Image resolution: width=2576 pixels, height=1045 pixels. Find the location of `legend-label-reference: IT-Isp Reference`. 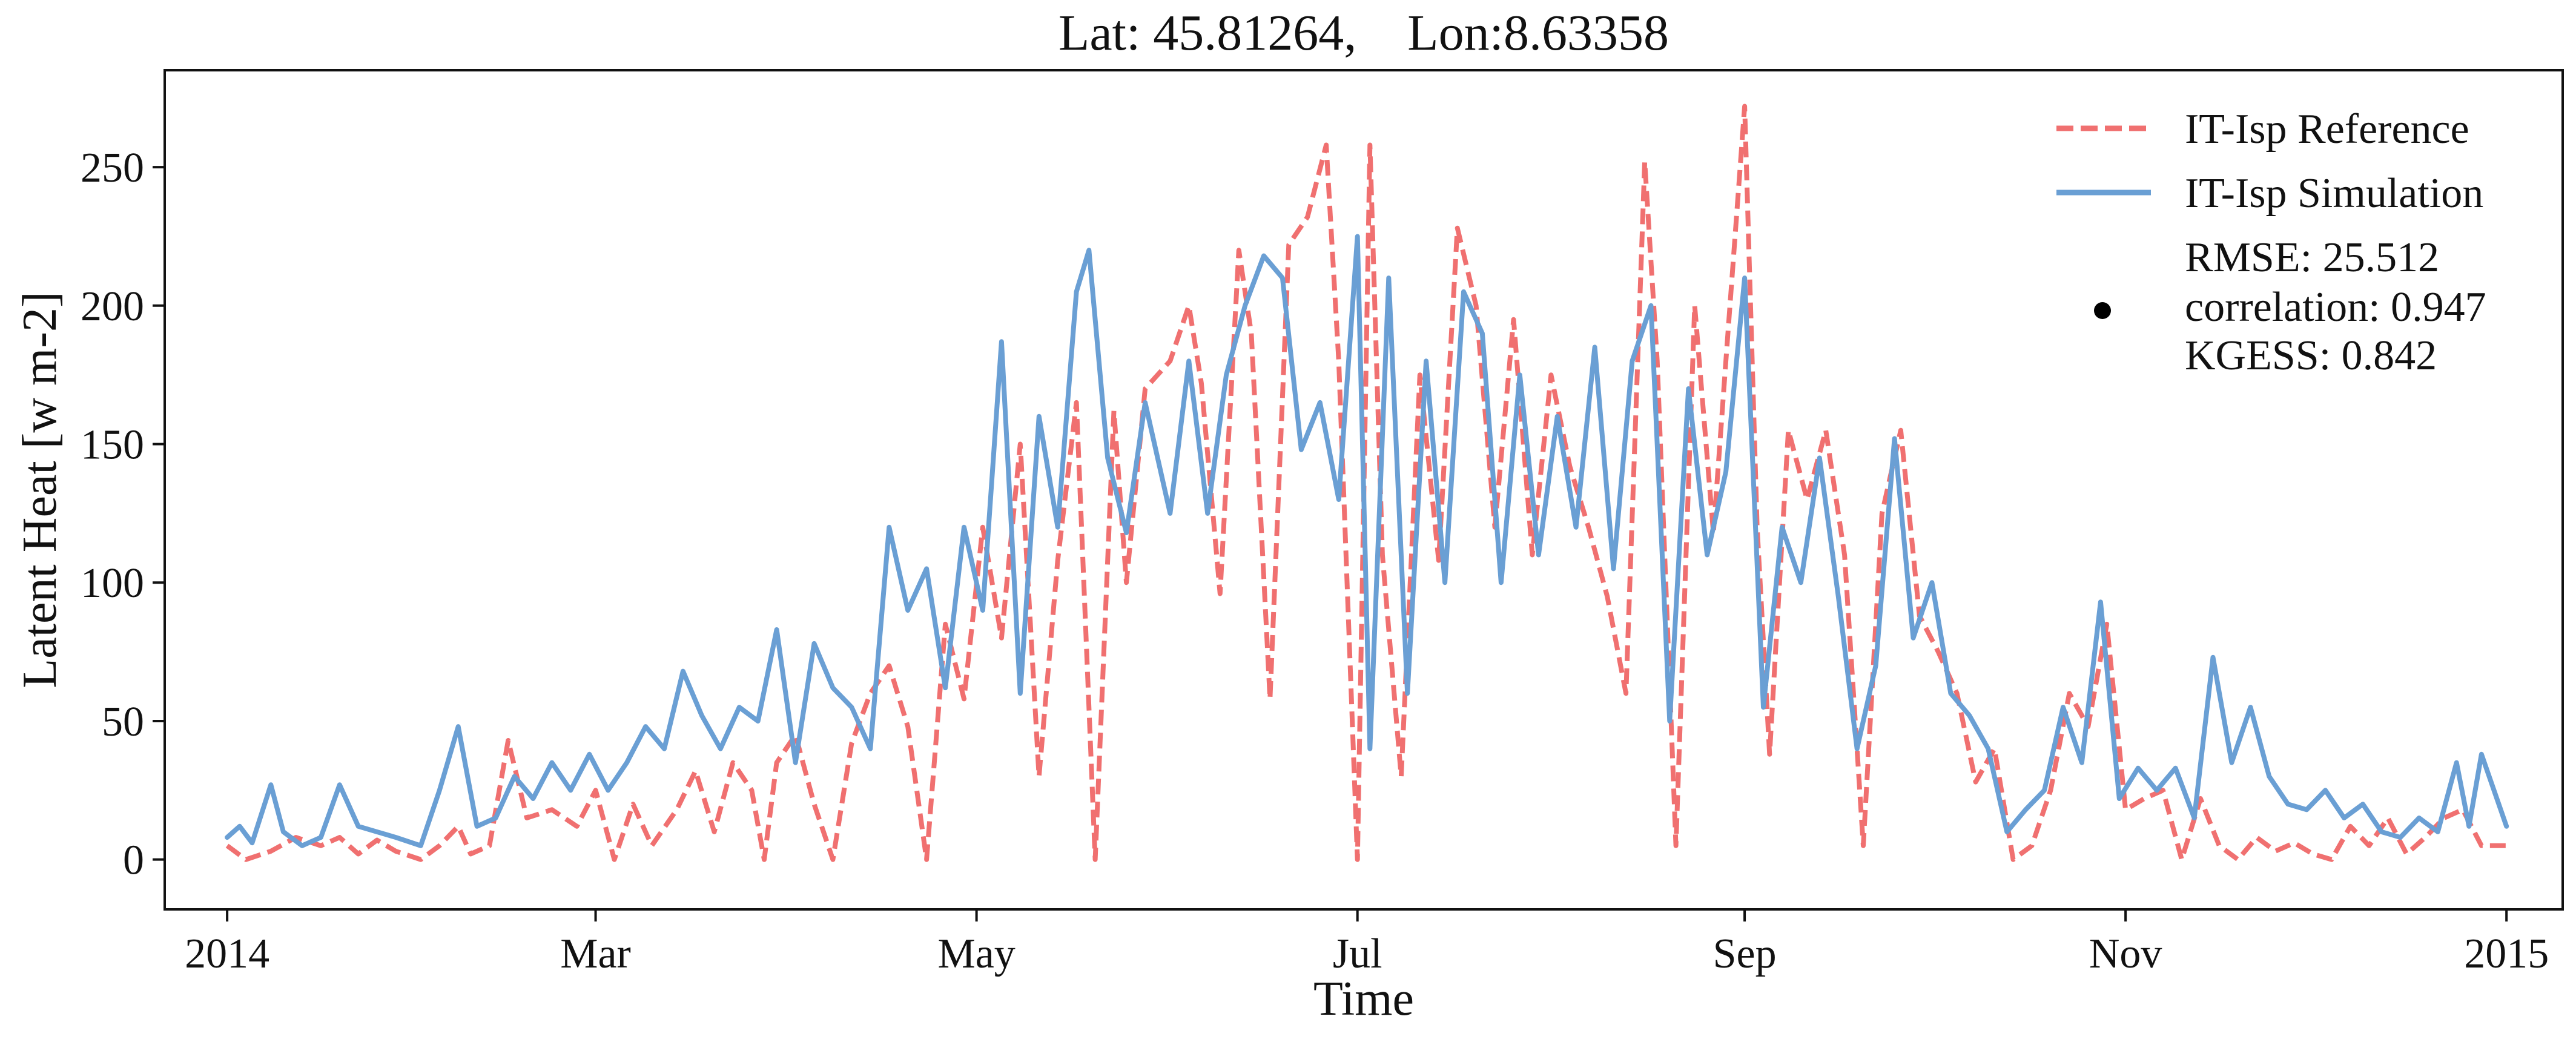

legend-label-reference: IT-Isp Reference is located at coordinates (2327, 129).